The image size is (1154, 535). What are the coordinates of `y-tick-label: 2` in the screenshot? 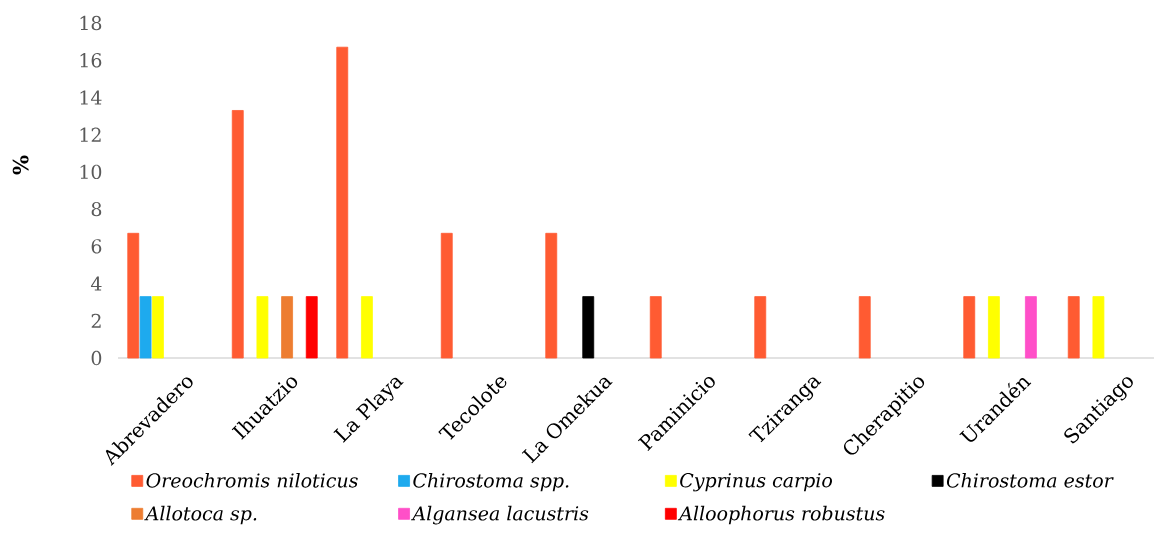 It's located at (96, 320).